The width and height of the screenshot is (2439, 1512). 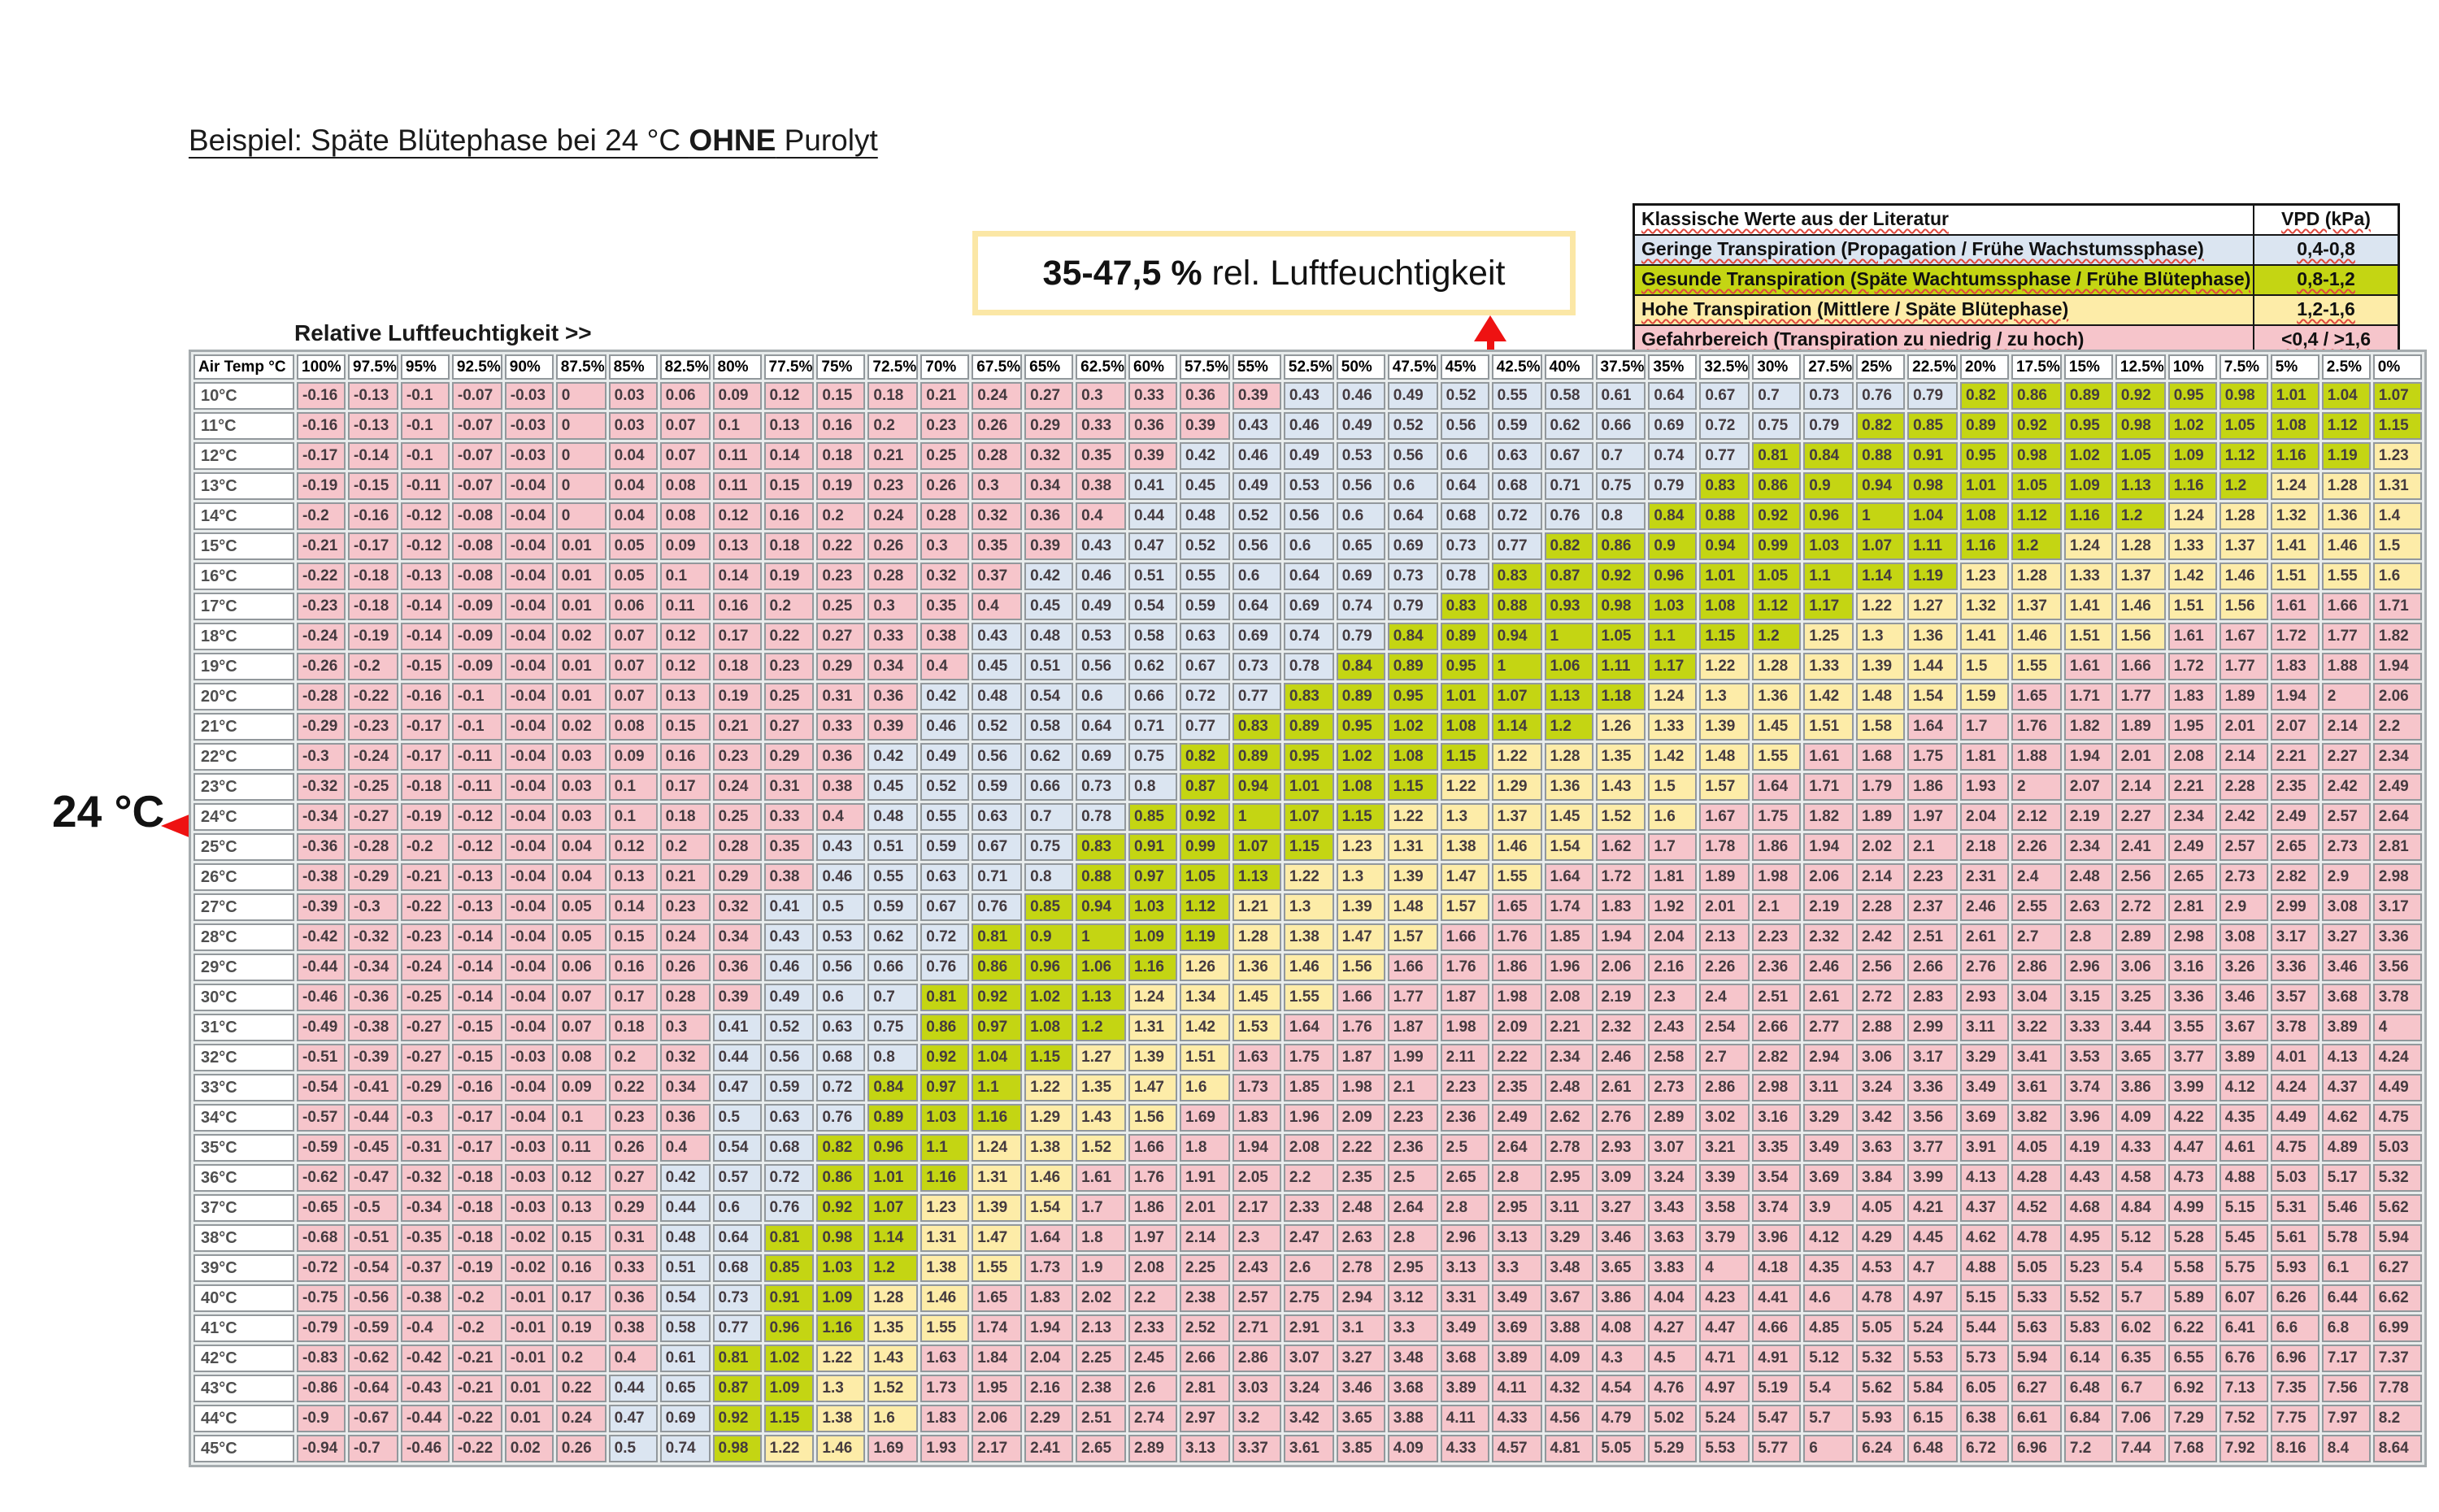 I want to click on vpd-cell: 0.96, so click(x=789, y=1328).